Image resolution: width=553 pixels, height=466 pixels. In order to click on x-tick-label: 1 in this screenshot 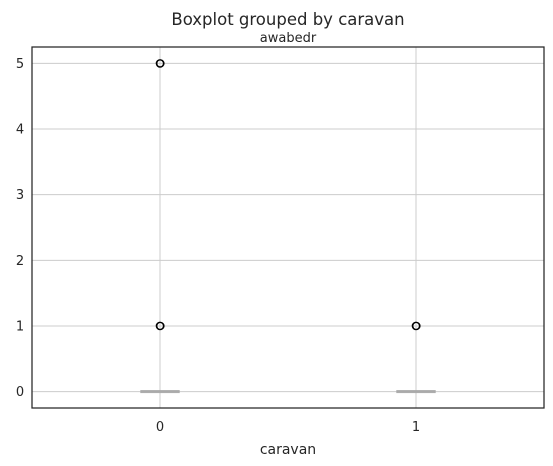, I will do `click(416, 427)`.